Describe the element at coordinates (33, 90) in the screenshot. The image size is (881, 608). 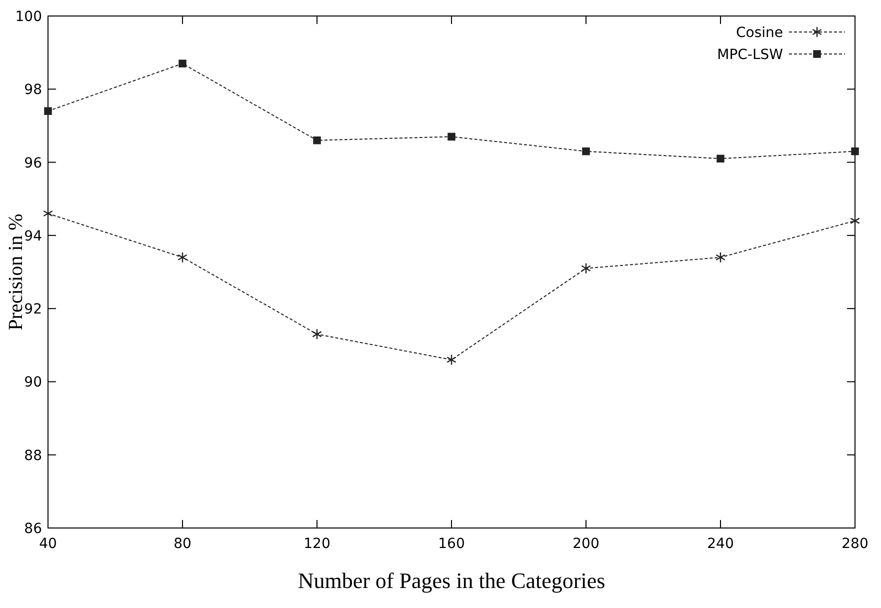
I see `y-tick-label: 98` at that location.